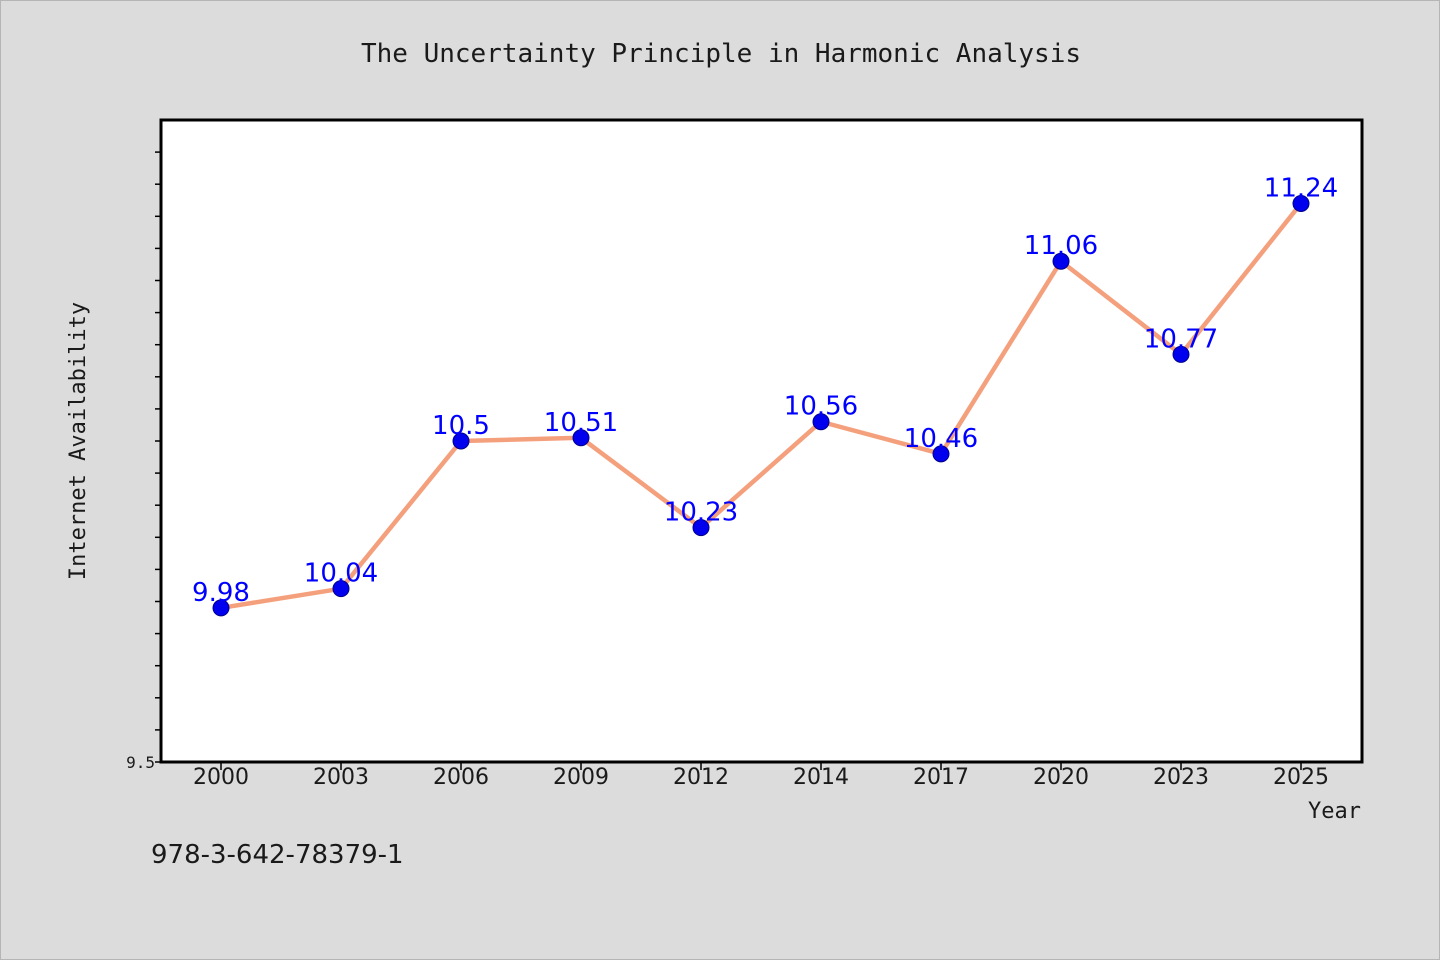 The image size is (1440, 961). What do you see at coordinates (701, 777) in the screenshot?
I see `x-tick-label: 2012` at bounding box center [701, 777].